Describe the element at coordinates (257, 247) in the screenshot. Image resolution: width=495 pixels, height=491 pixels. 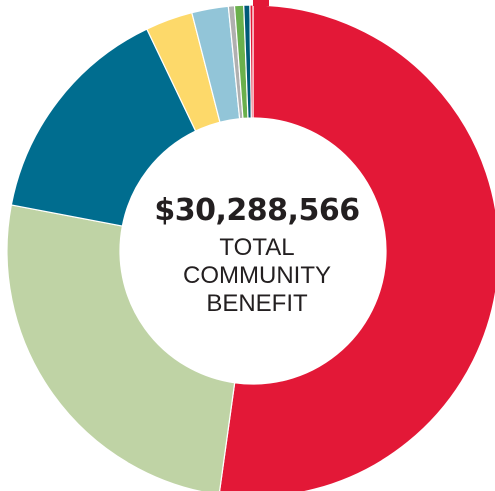
I see `center-line-1: TOTAL` at that location.